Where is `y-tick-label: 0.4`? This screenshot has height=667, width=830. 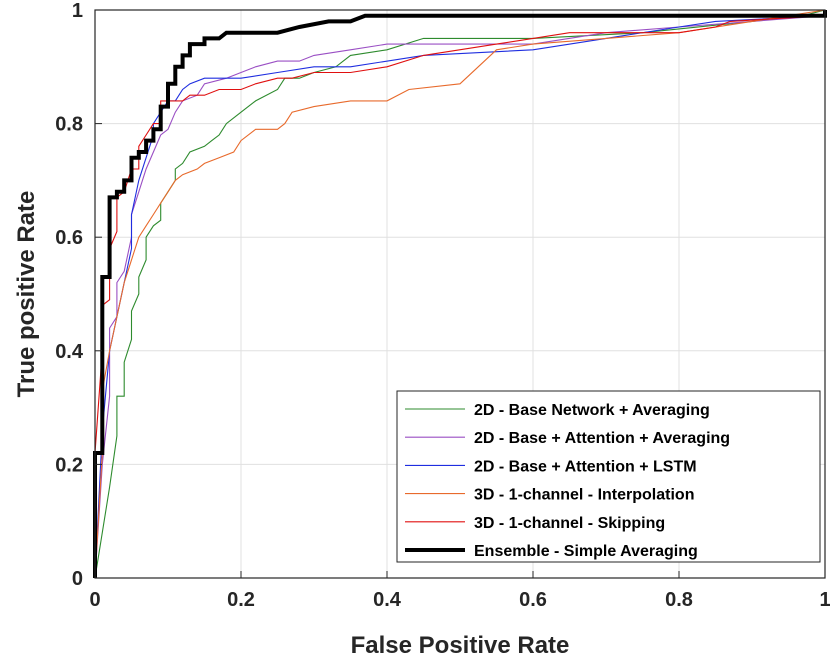
y-tick-label: 0.4 is located at coordinates (69, 352).